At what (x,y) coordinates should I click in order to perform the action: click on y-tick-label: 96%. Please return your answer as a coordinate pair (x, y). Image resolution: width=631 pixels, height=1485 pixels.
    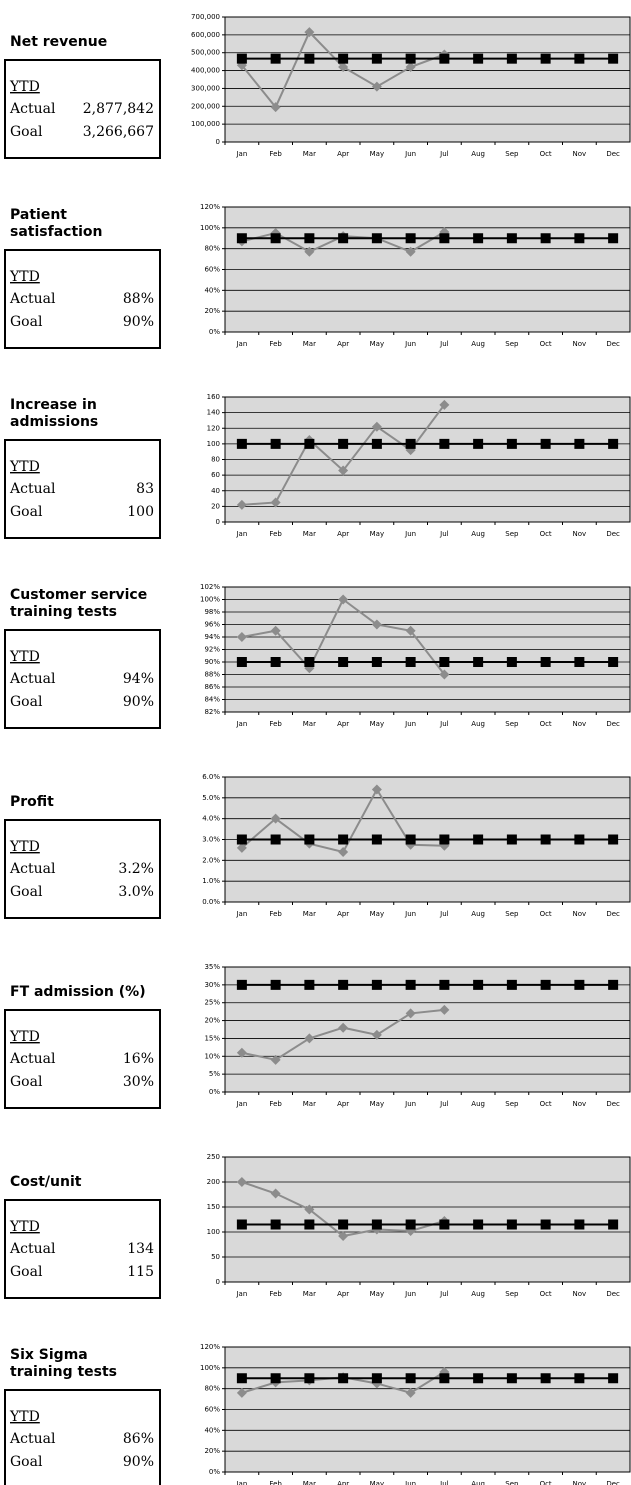
    Looking at the image, I should click on (212, 625).